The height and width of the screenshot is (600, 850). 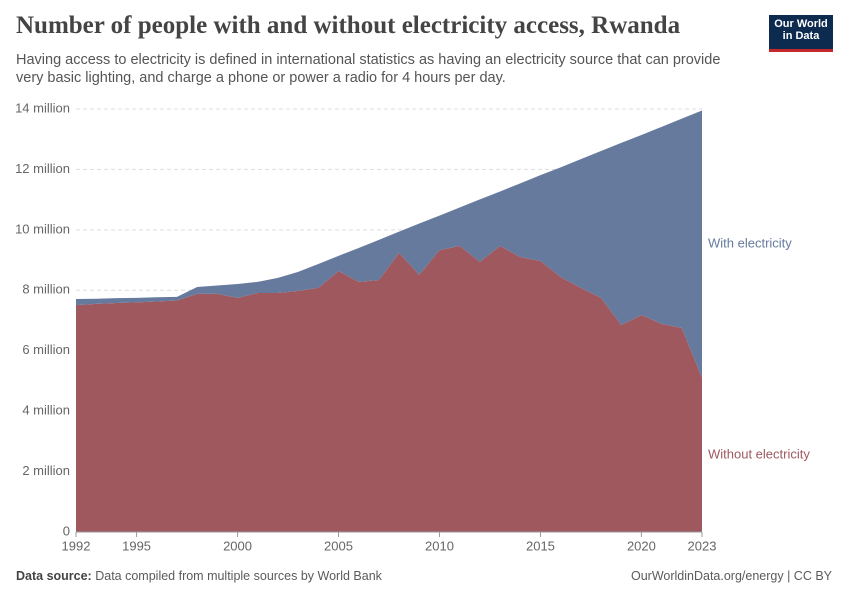 I want to click on x-tick-label: 2010, so click(x=439, y=545).